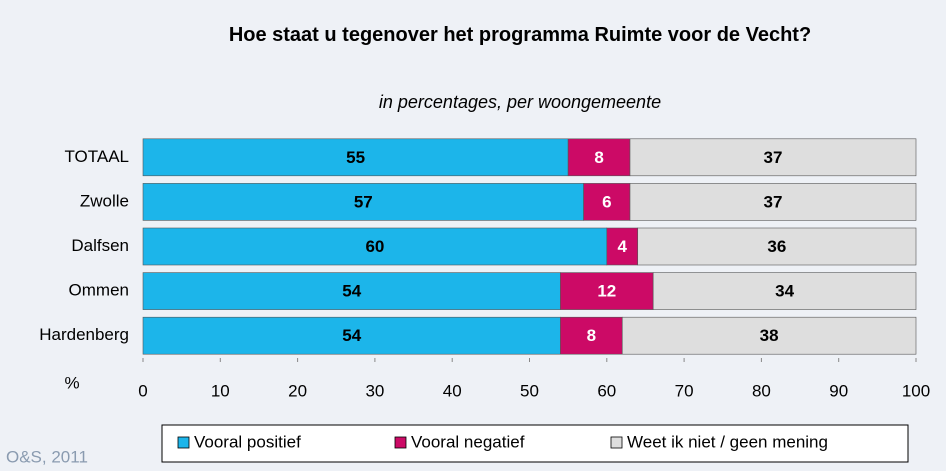 The image size is (946, 471). I want to click on y-tick-label: Dalfsen, so click(100, 245).